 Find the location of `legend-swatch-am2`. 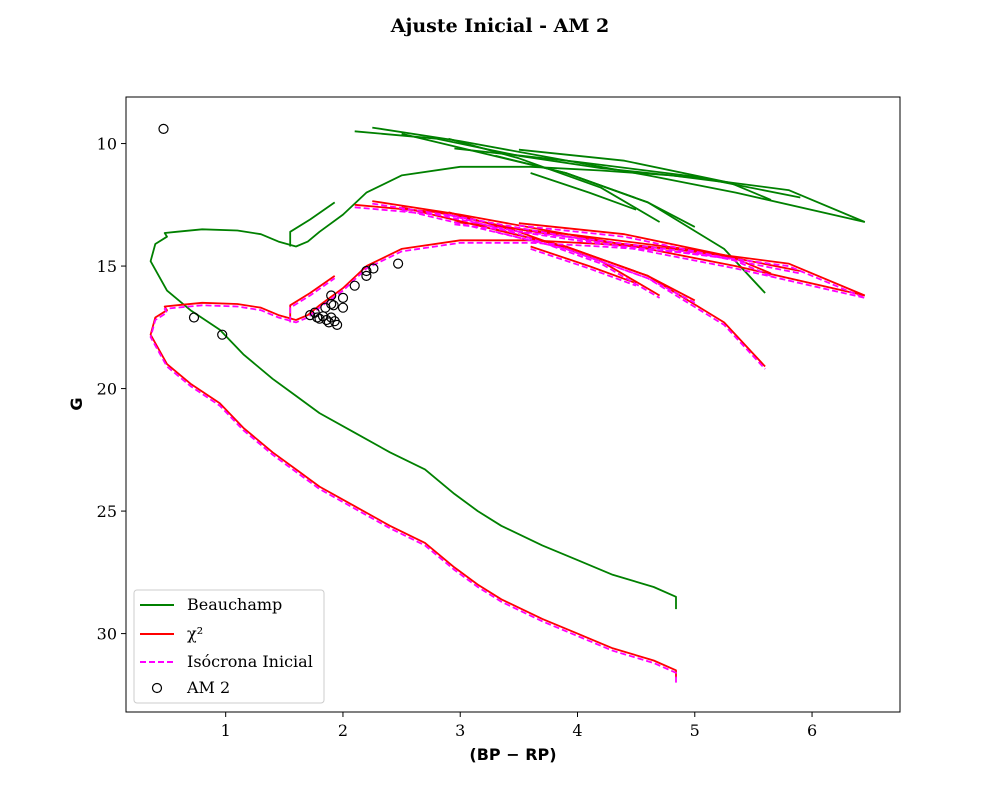

legend-swatch-am2 is located at coordinates (157, 688).